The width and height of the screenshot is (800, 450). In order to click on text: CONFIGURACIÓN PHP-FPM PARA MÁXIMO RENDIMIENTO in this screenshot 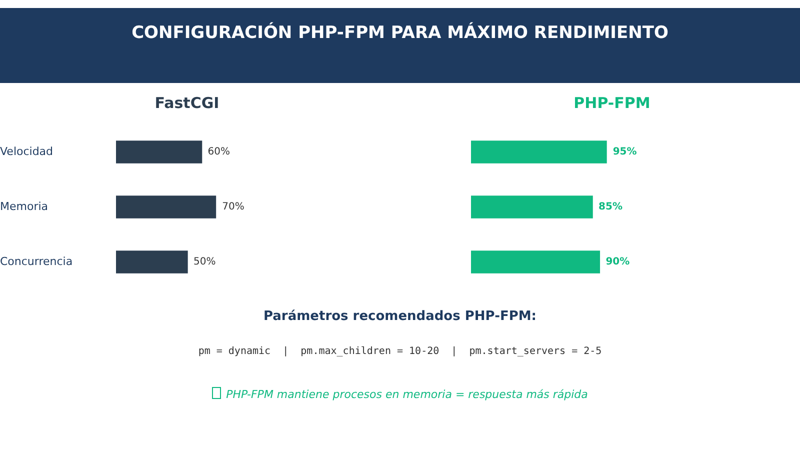, I will do `click(400, 33)`.